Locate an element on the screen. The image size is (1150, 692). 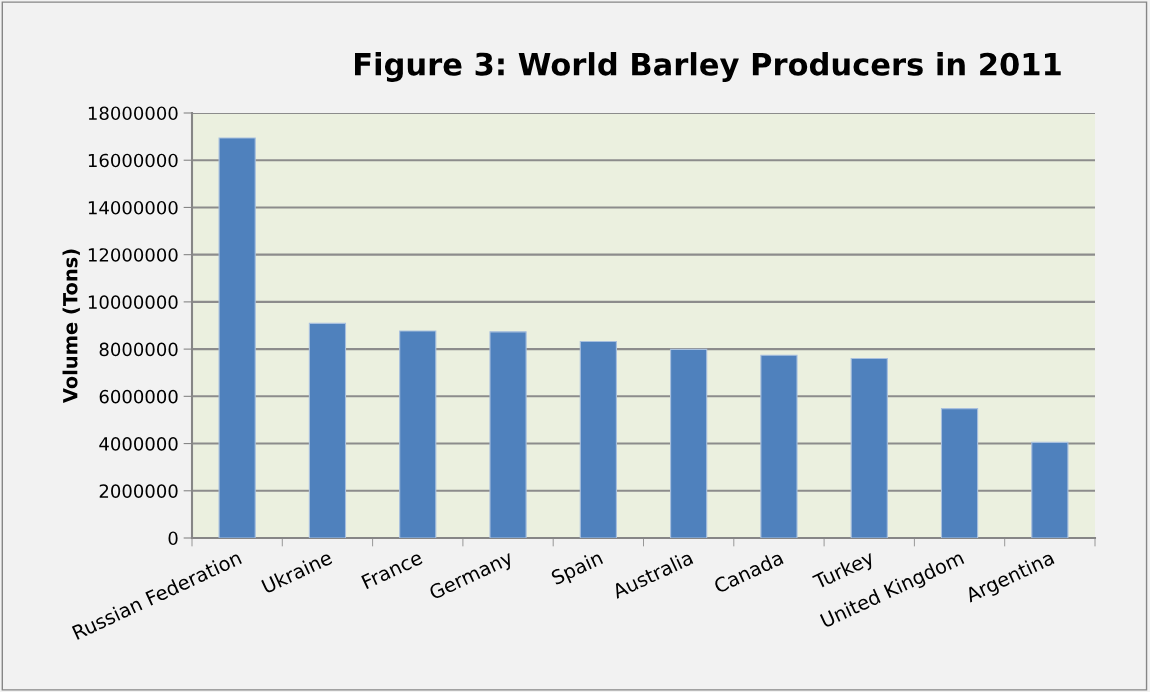
y-tick-label: 10000000 is located at coordinates (133, 302).